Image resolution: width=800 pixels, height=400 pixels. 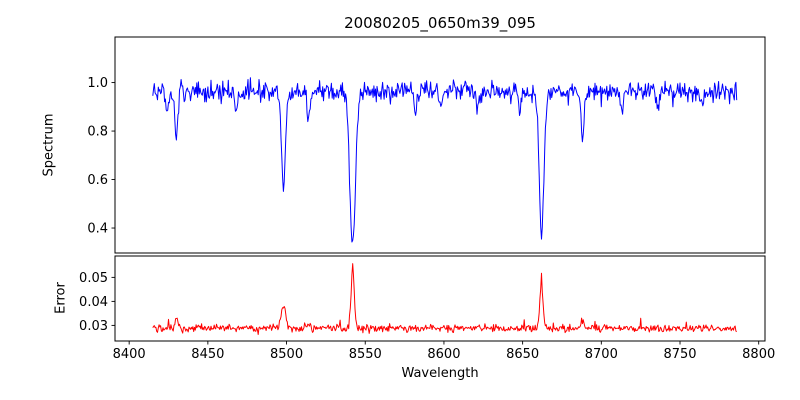 I want to click on y-tick-label: 0.03, so click(x=93, y=326).